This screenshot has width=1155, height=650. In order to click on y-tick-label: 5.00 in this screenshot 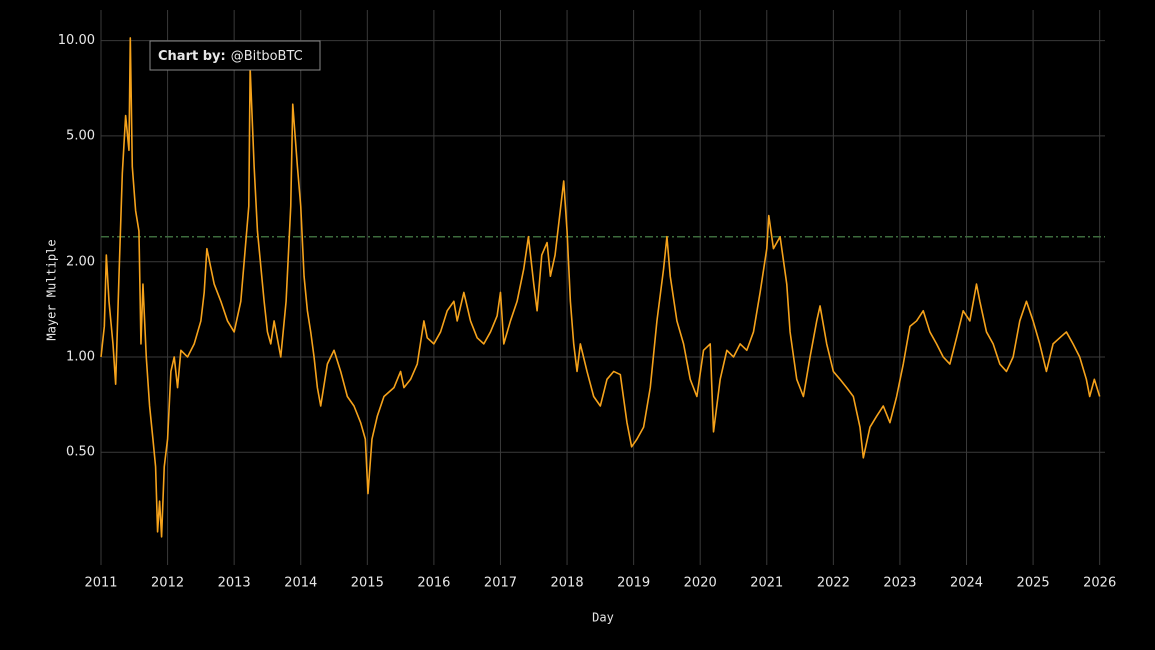, I will do `click(80, 135)`.